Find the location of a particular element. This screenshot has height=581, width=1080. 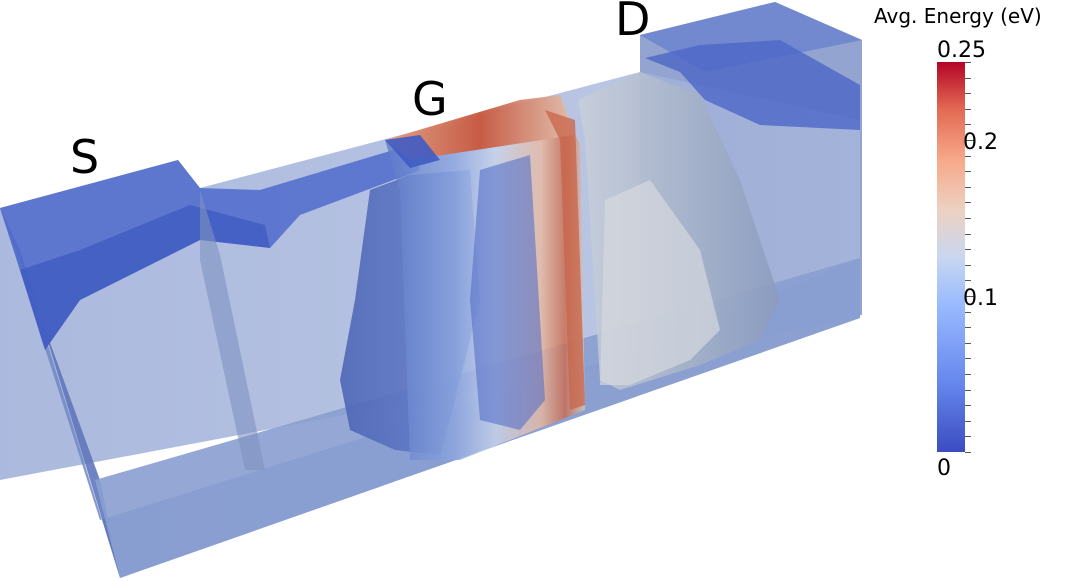

gate-label: G is located at coordinates (430, 99).